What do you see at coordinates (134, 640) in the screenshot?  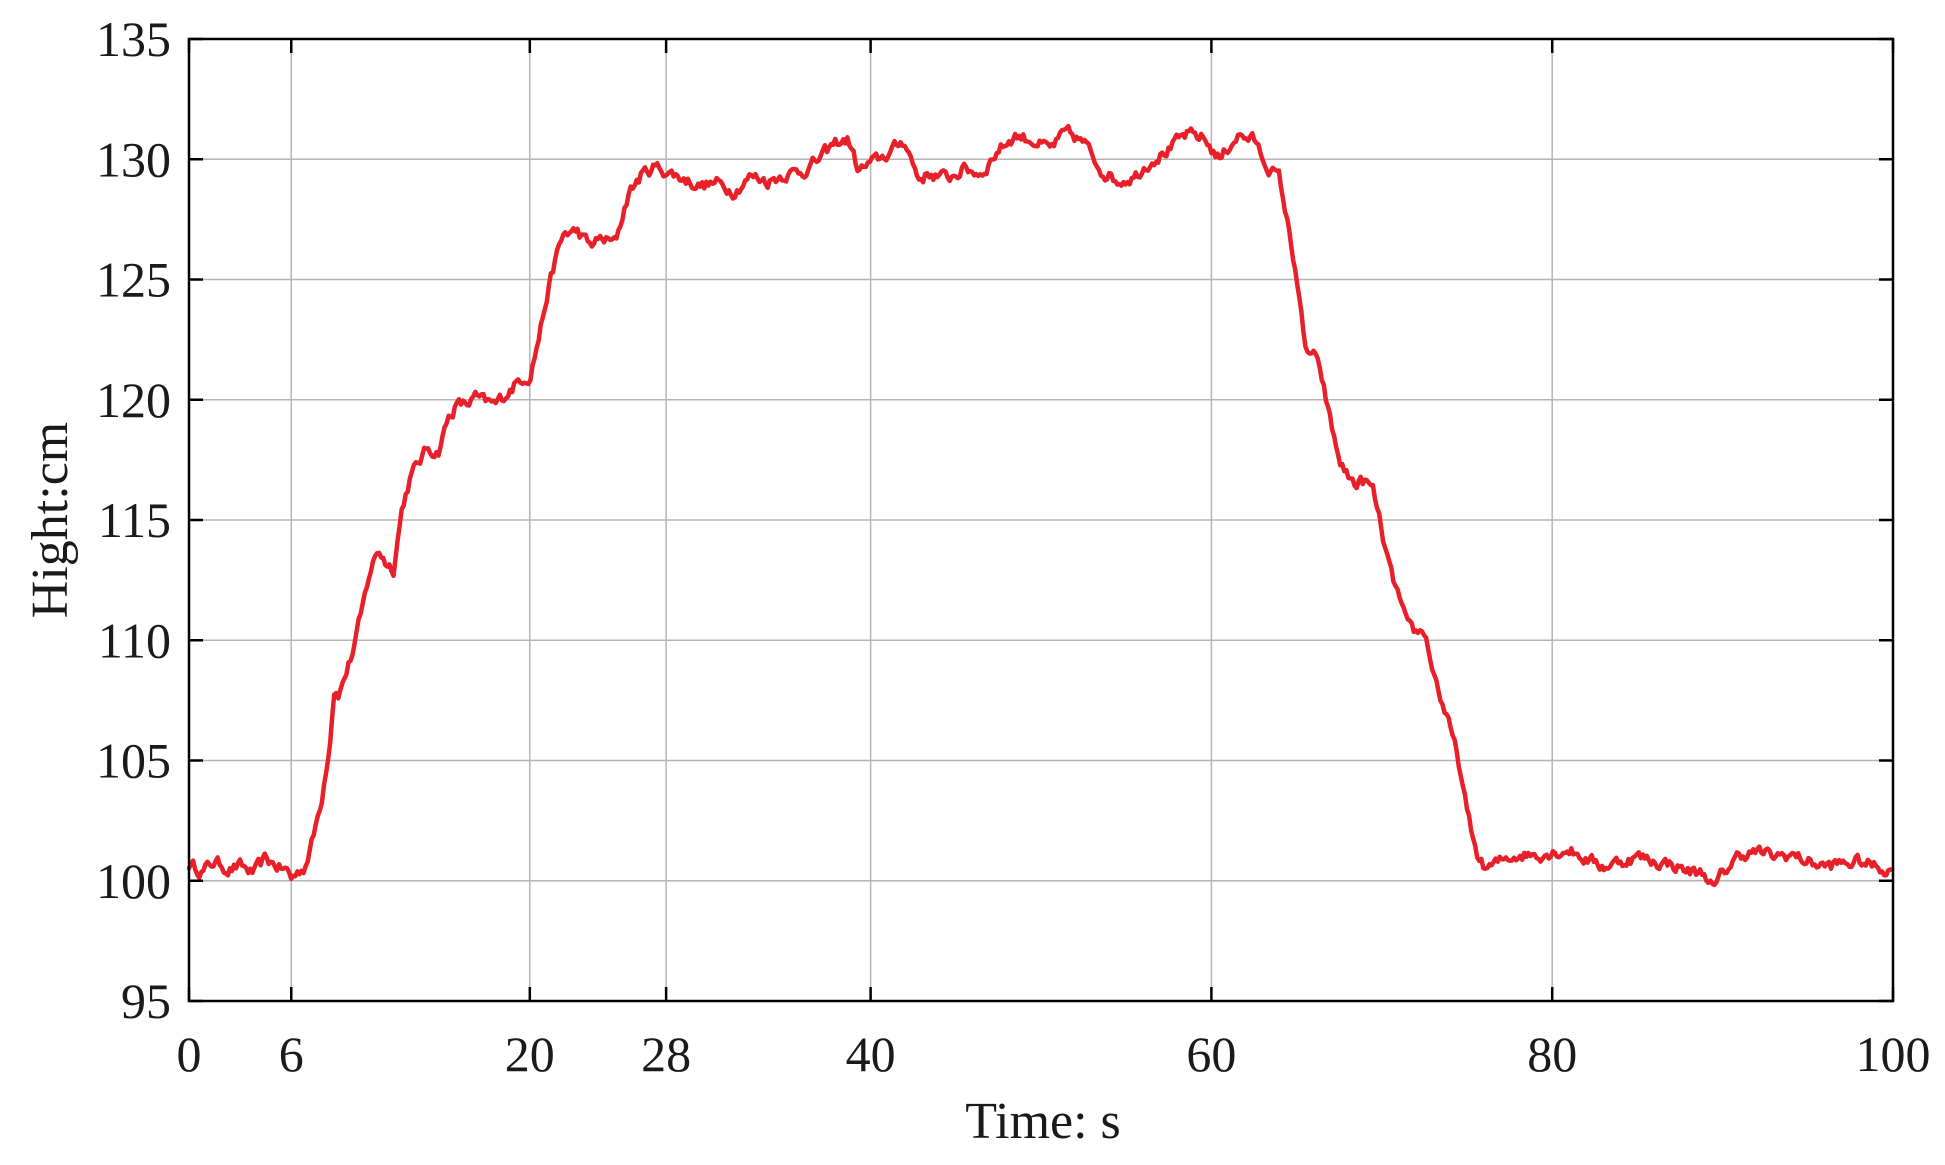 I see `y-tick-label: 110` at bounding box center [134, 640].